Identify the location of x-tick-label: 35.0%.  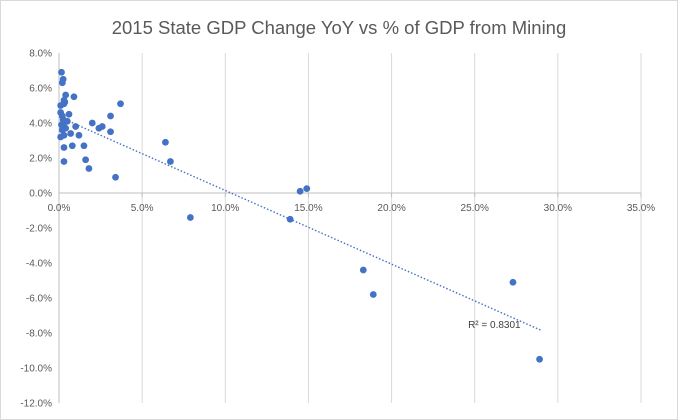
(641, 208).